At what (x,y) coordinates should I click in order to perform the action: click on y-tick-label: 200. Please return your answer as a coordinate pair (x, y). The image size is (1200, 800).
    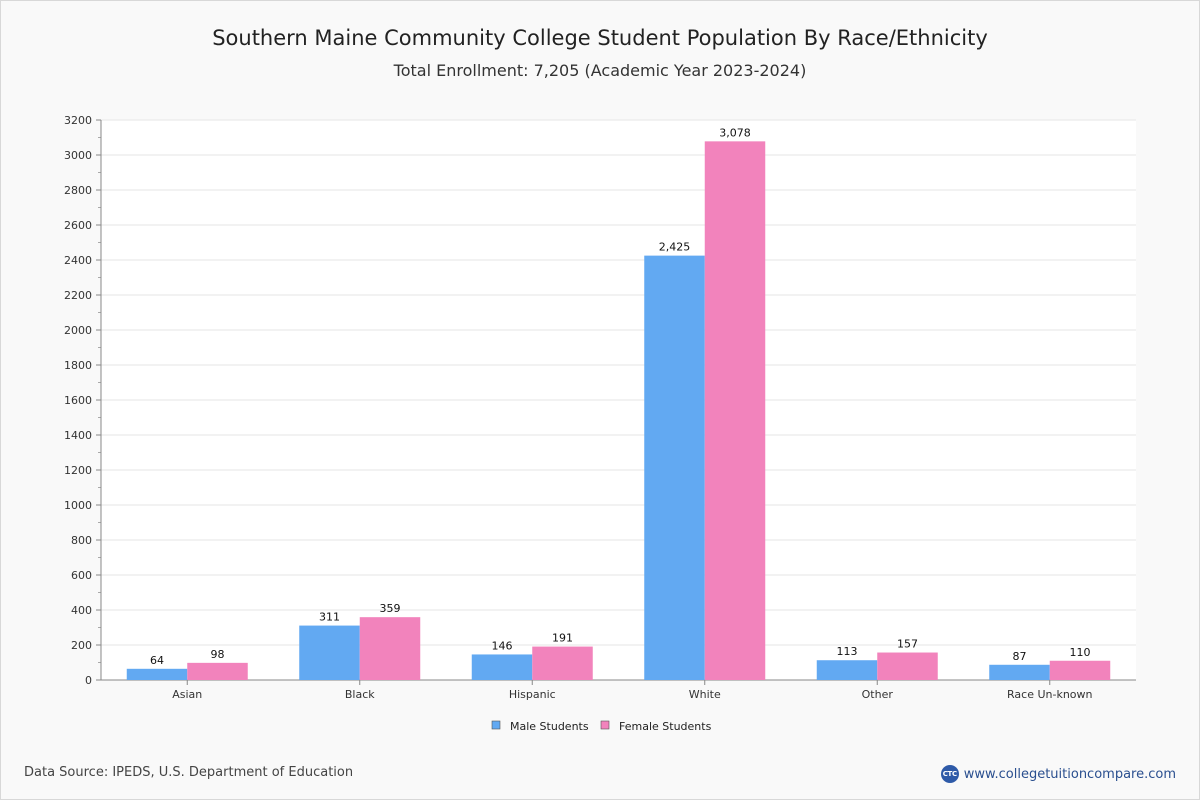
    Looking at the image, I should click on (81, 645).